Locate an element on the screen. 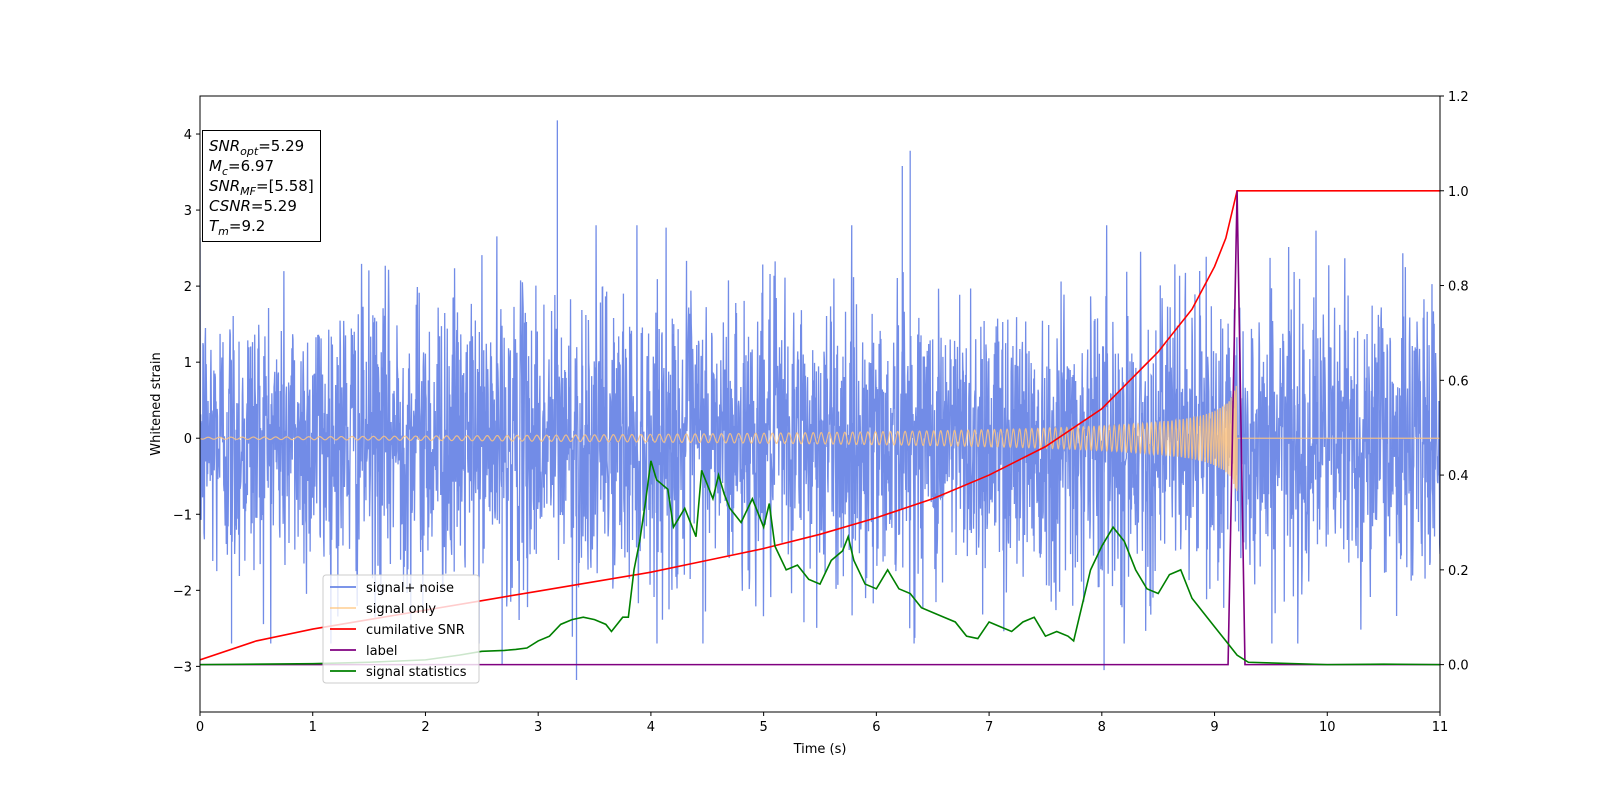 Image resolution: width=1600 pixels, height=800 pixels. annotation-snr-mf: SNRMF=[5.58] is located at coordinates (261, 187).